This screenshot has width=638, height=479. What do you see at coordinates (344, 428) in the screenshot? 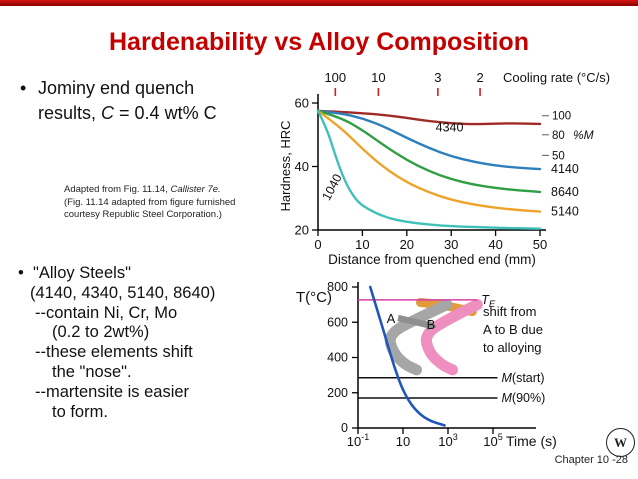
I see `temp-tick-label: 0` at bounding box center [344, 428].